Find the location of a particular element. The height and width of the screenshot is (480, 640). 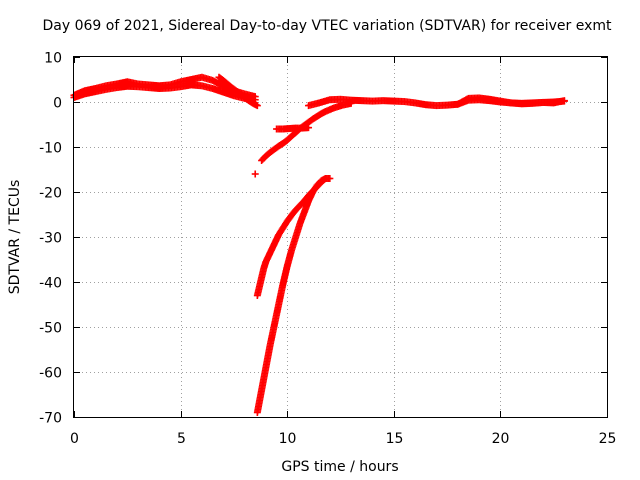

x-tick-label: 15 is located at coordinates (395, 439).